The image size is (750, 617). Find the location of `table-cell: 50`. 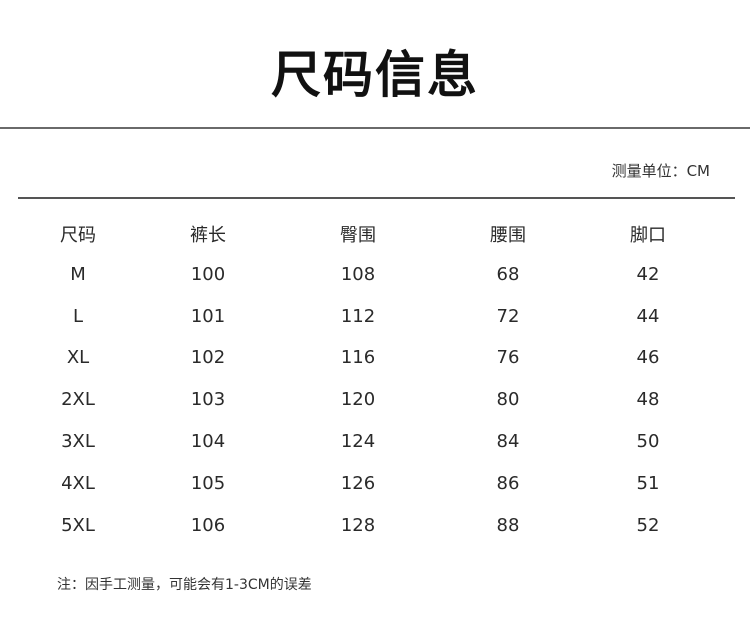

table-cell: 50 is located at coordinates (648, 441).